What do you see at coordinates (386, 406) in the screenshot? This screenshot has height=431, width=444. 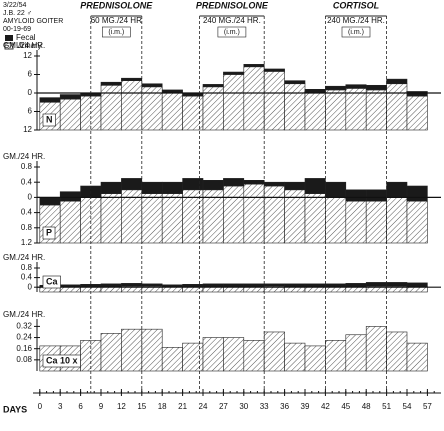 I see `x-tick-label: 51` at bounding box center [386, 406].